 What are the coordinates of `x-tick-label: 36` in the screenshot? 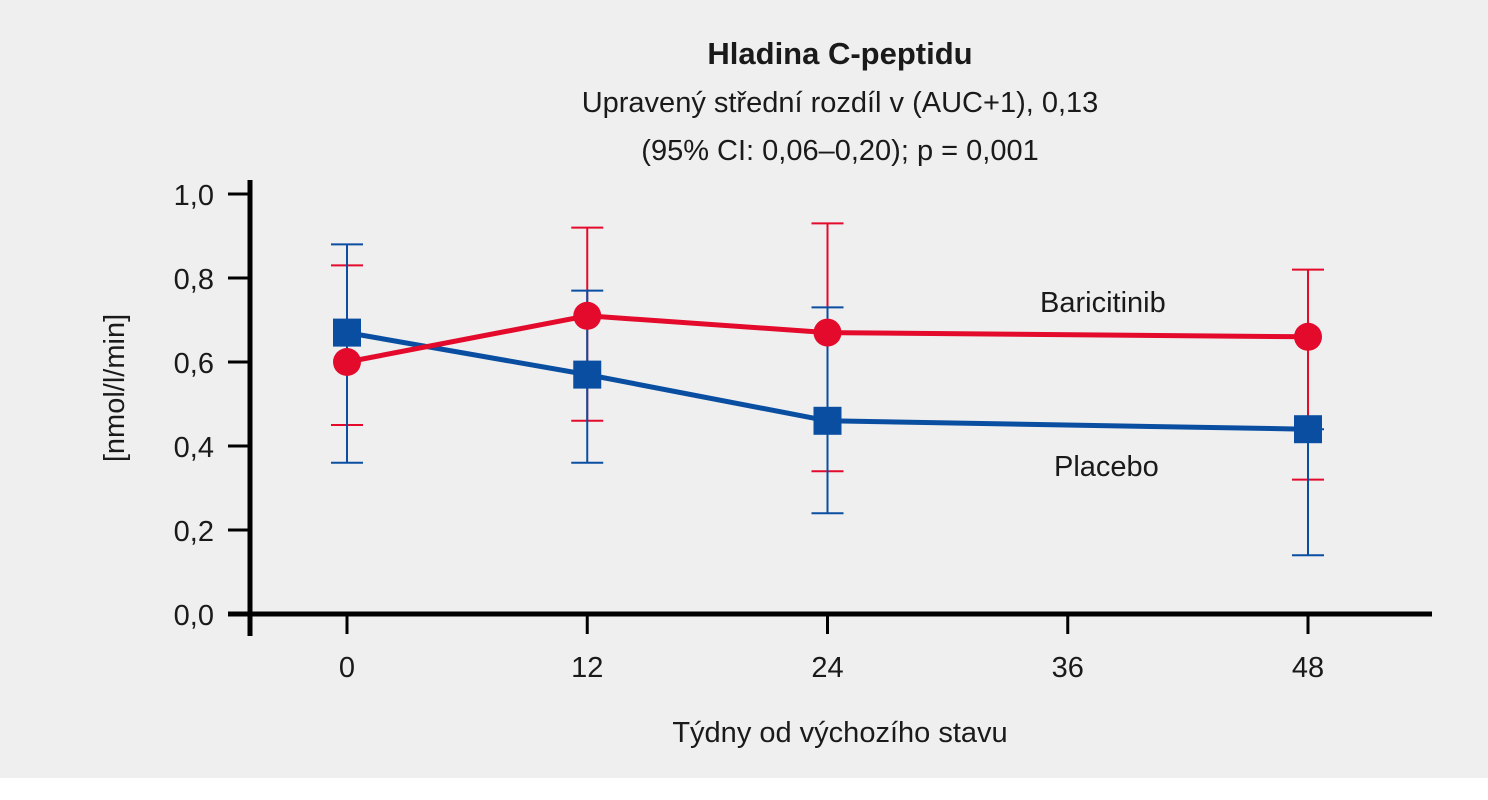 It's located at (1068, 668).